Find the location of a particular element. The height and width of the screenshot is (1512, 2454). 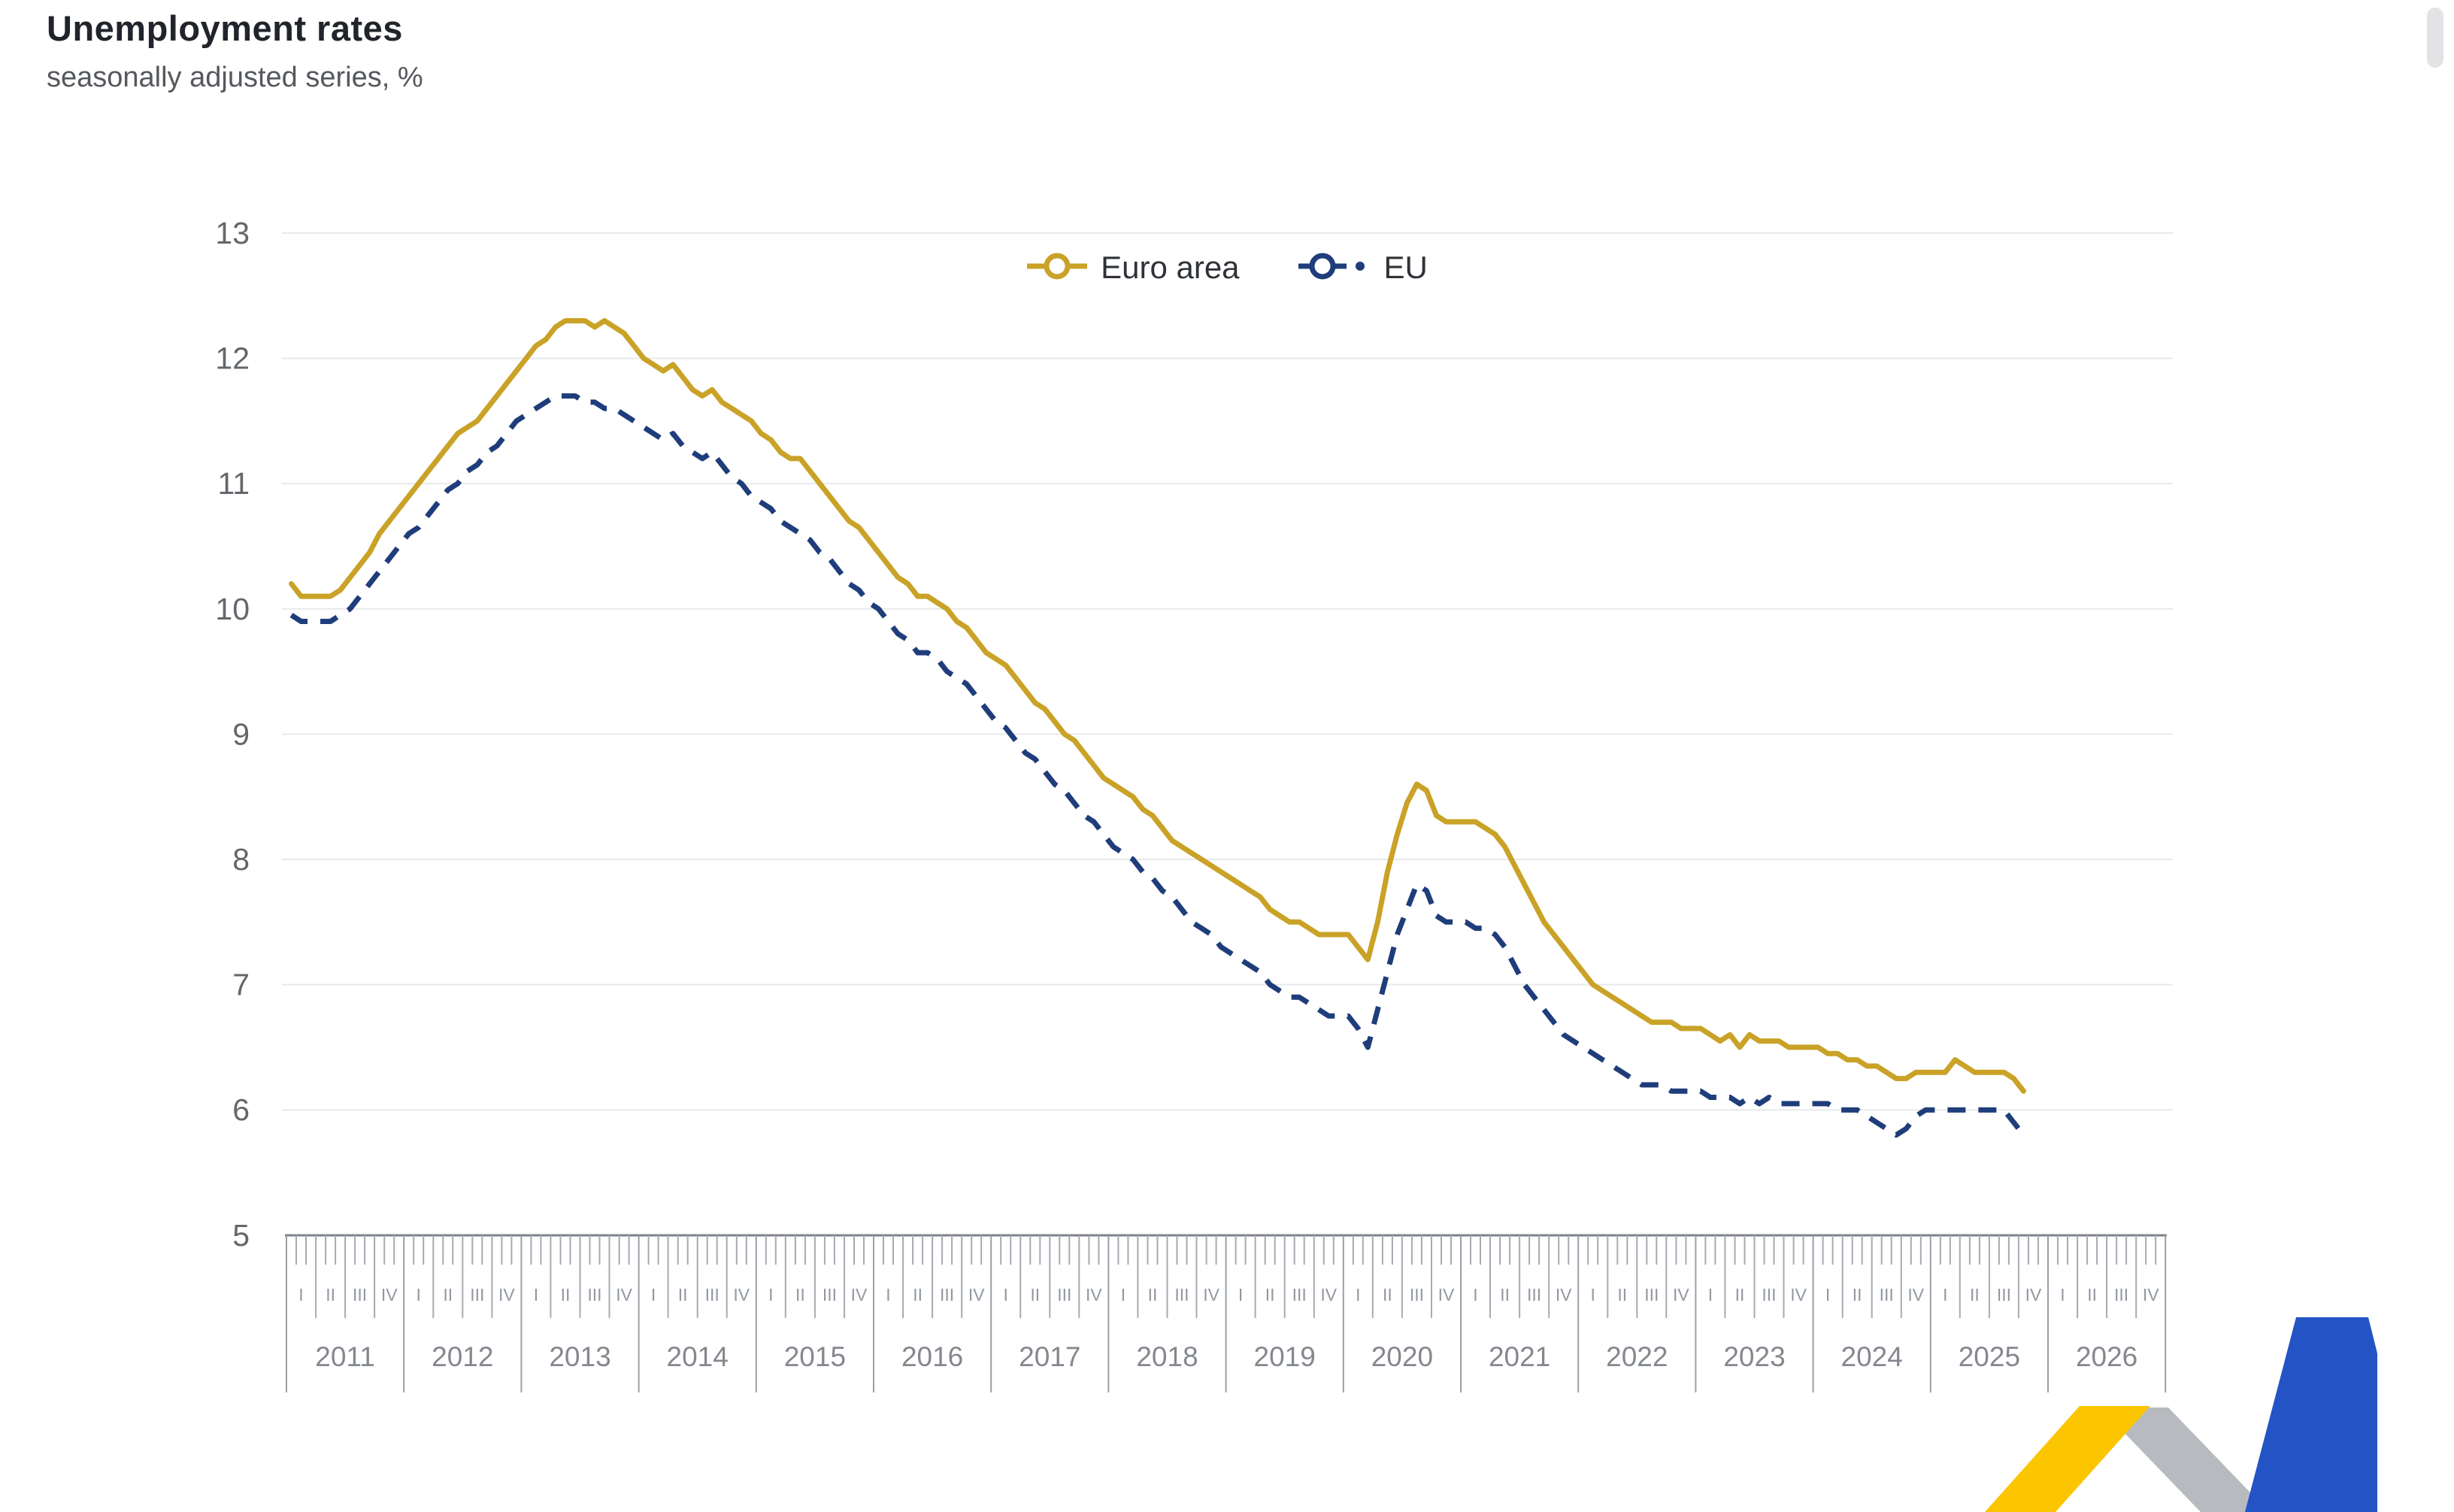

legend-label-eu: EU is located at coordinates (1405, 268).